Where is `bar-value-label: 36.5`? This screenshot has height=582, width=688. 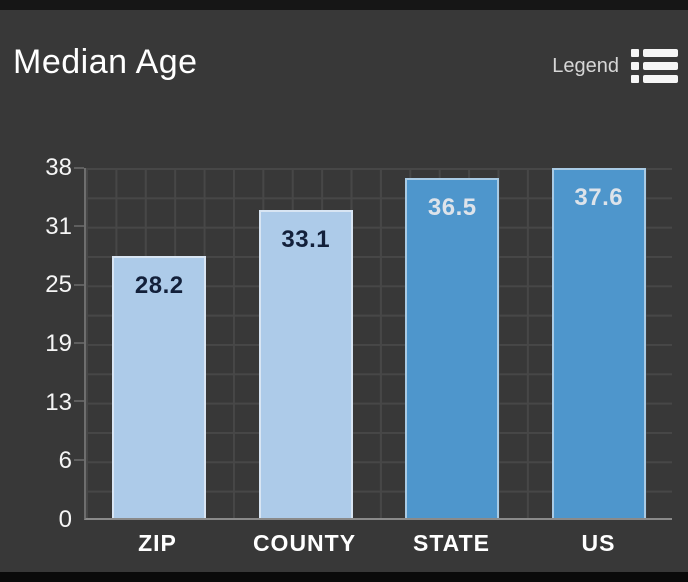
bar-value-label: 36.5 is located at coordinates (452, 208).